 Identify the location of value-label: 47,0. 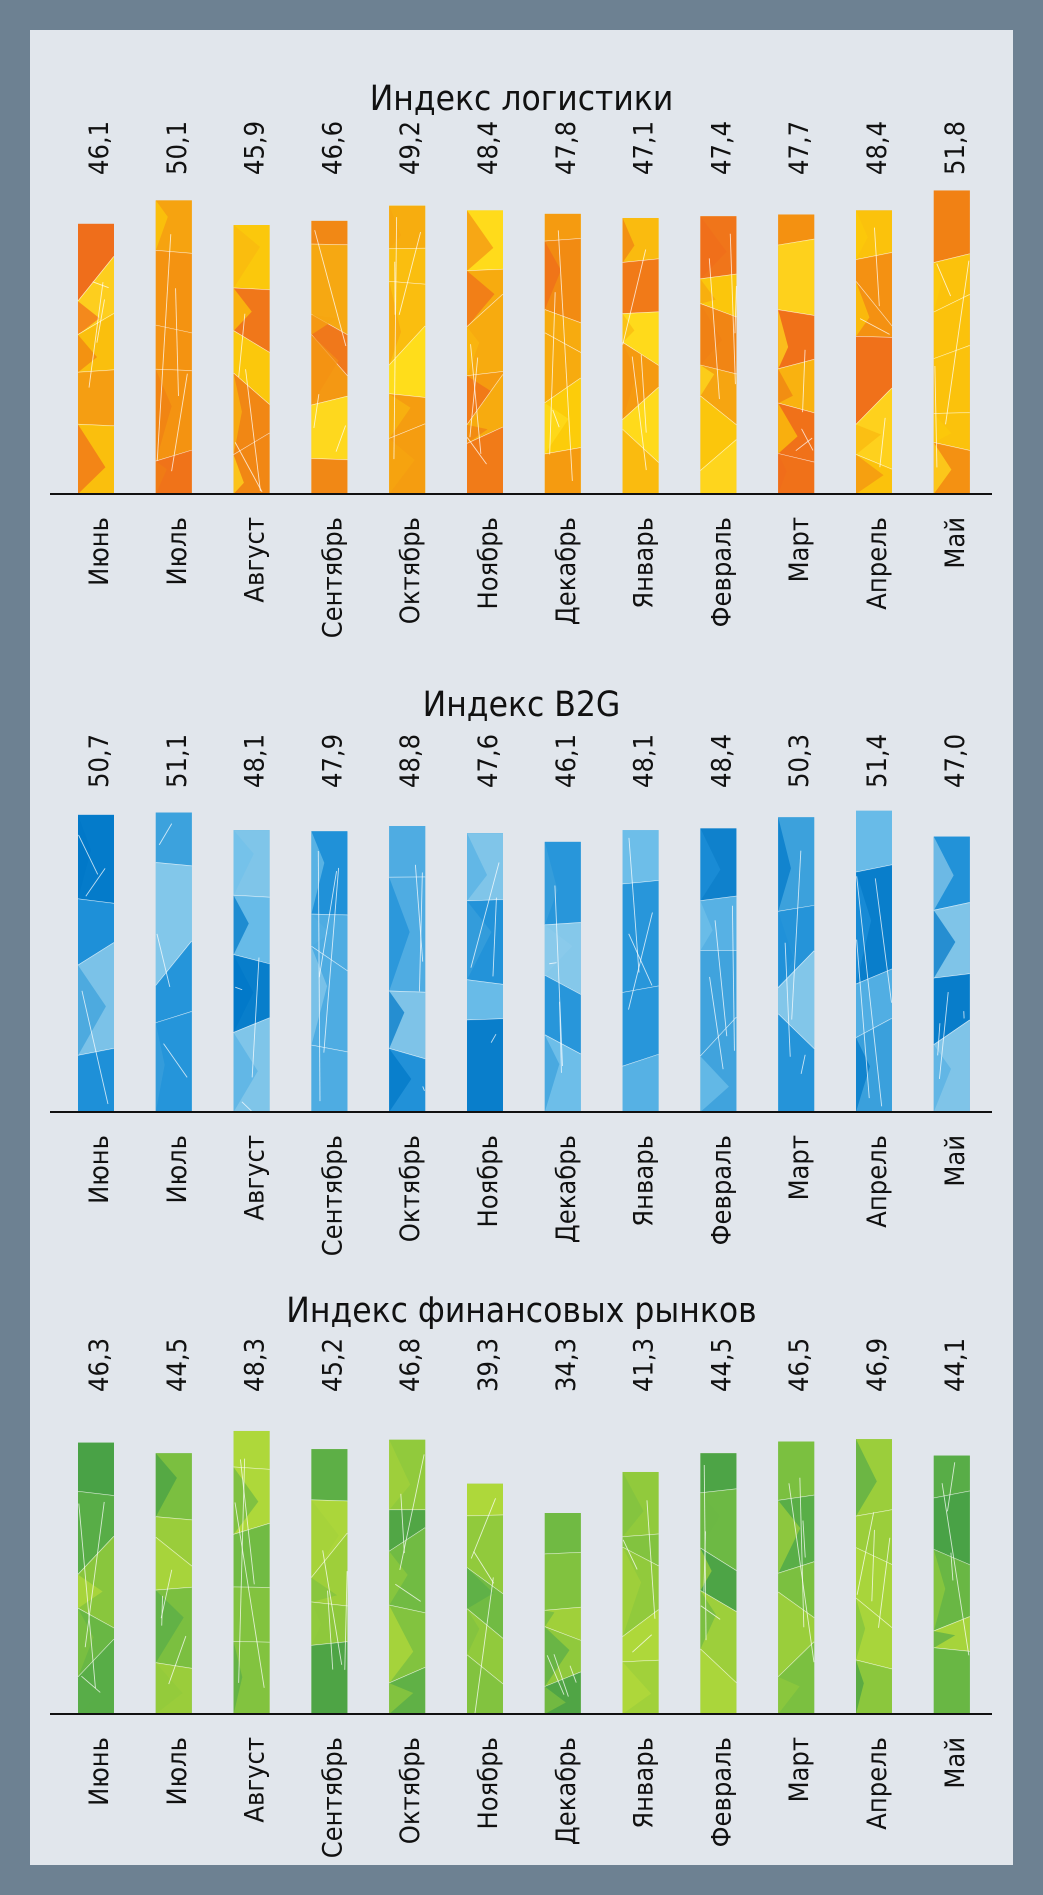
(955, 761).